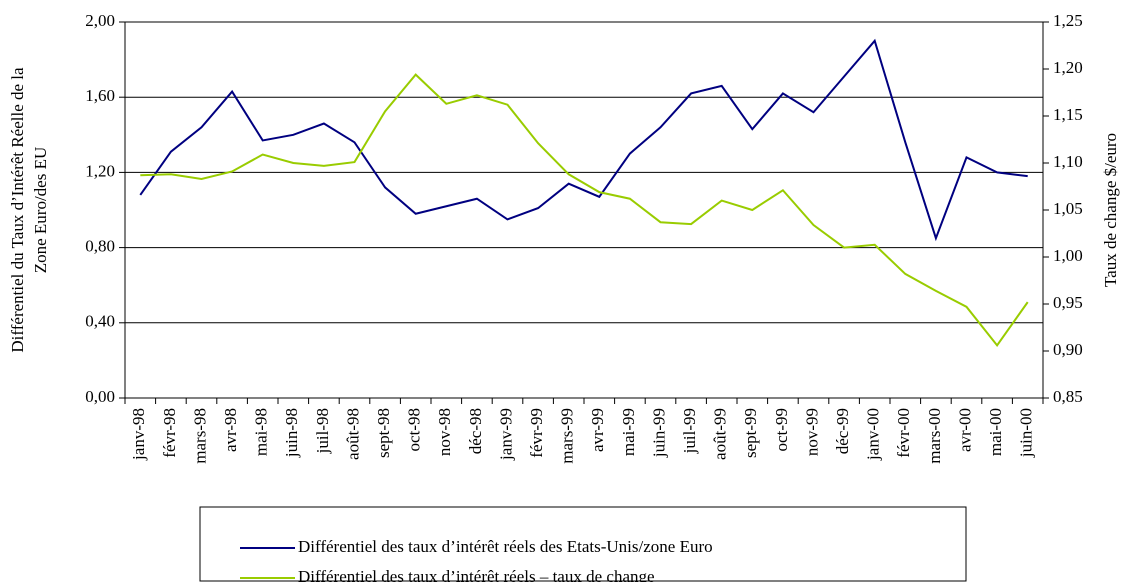  What do you see at coordinates (1068, 255) in the screenshot?
I see `y2-tick-label: 1,00` at bounding box center [1068, 255].